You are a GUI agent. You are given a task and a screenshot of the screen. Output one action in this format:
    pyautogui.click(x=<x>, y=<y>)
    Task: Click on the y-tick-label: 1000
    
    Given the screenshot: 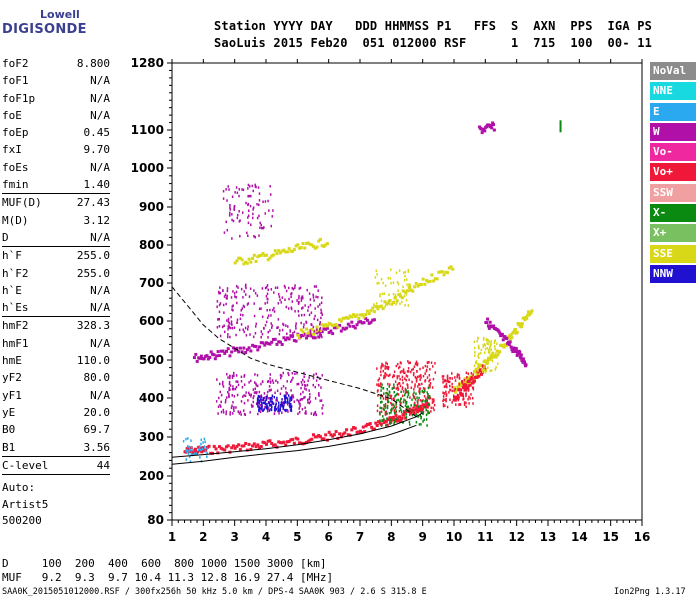 What is the action you would take?
    pyautogui.click(x=147, y=168)
    